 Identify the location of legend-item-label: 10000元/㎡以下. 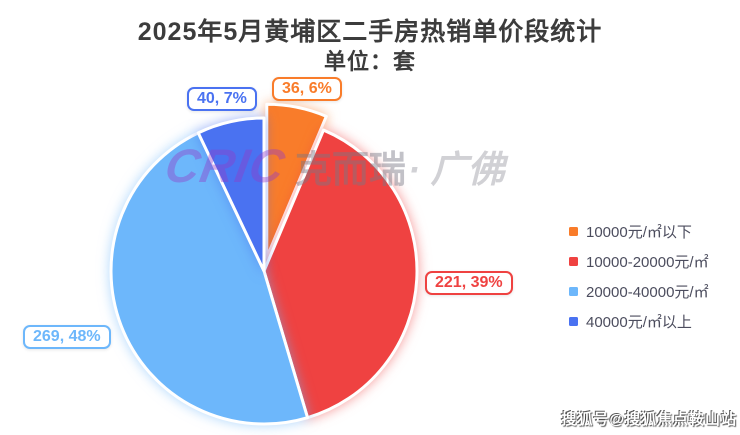
(639, 232).